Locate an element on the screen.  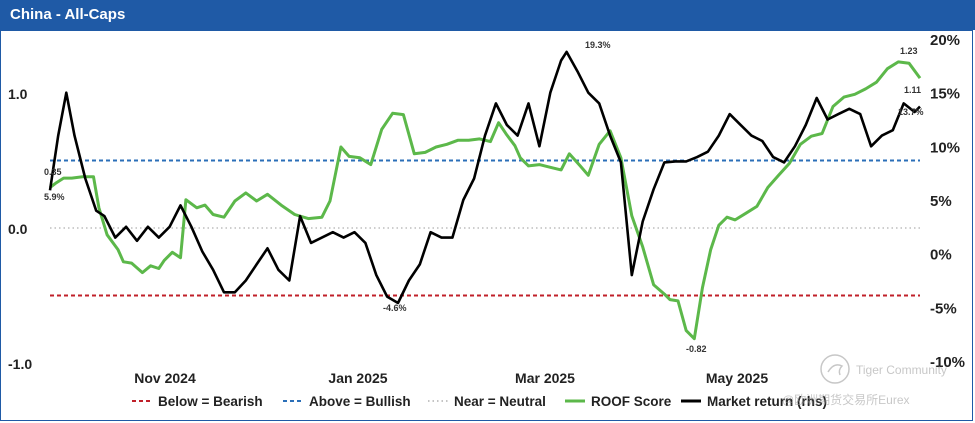
tiger-logo-icon is located at coordinates (835, 369).